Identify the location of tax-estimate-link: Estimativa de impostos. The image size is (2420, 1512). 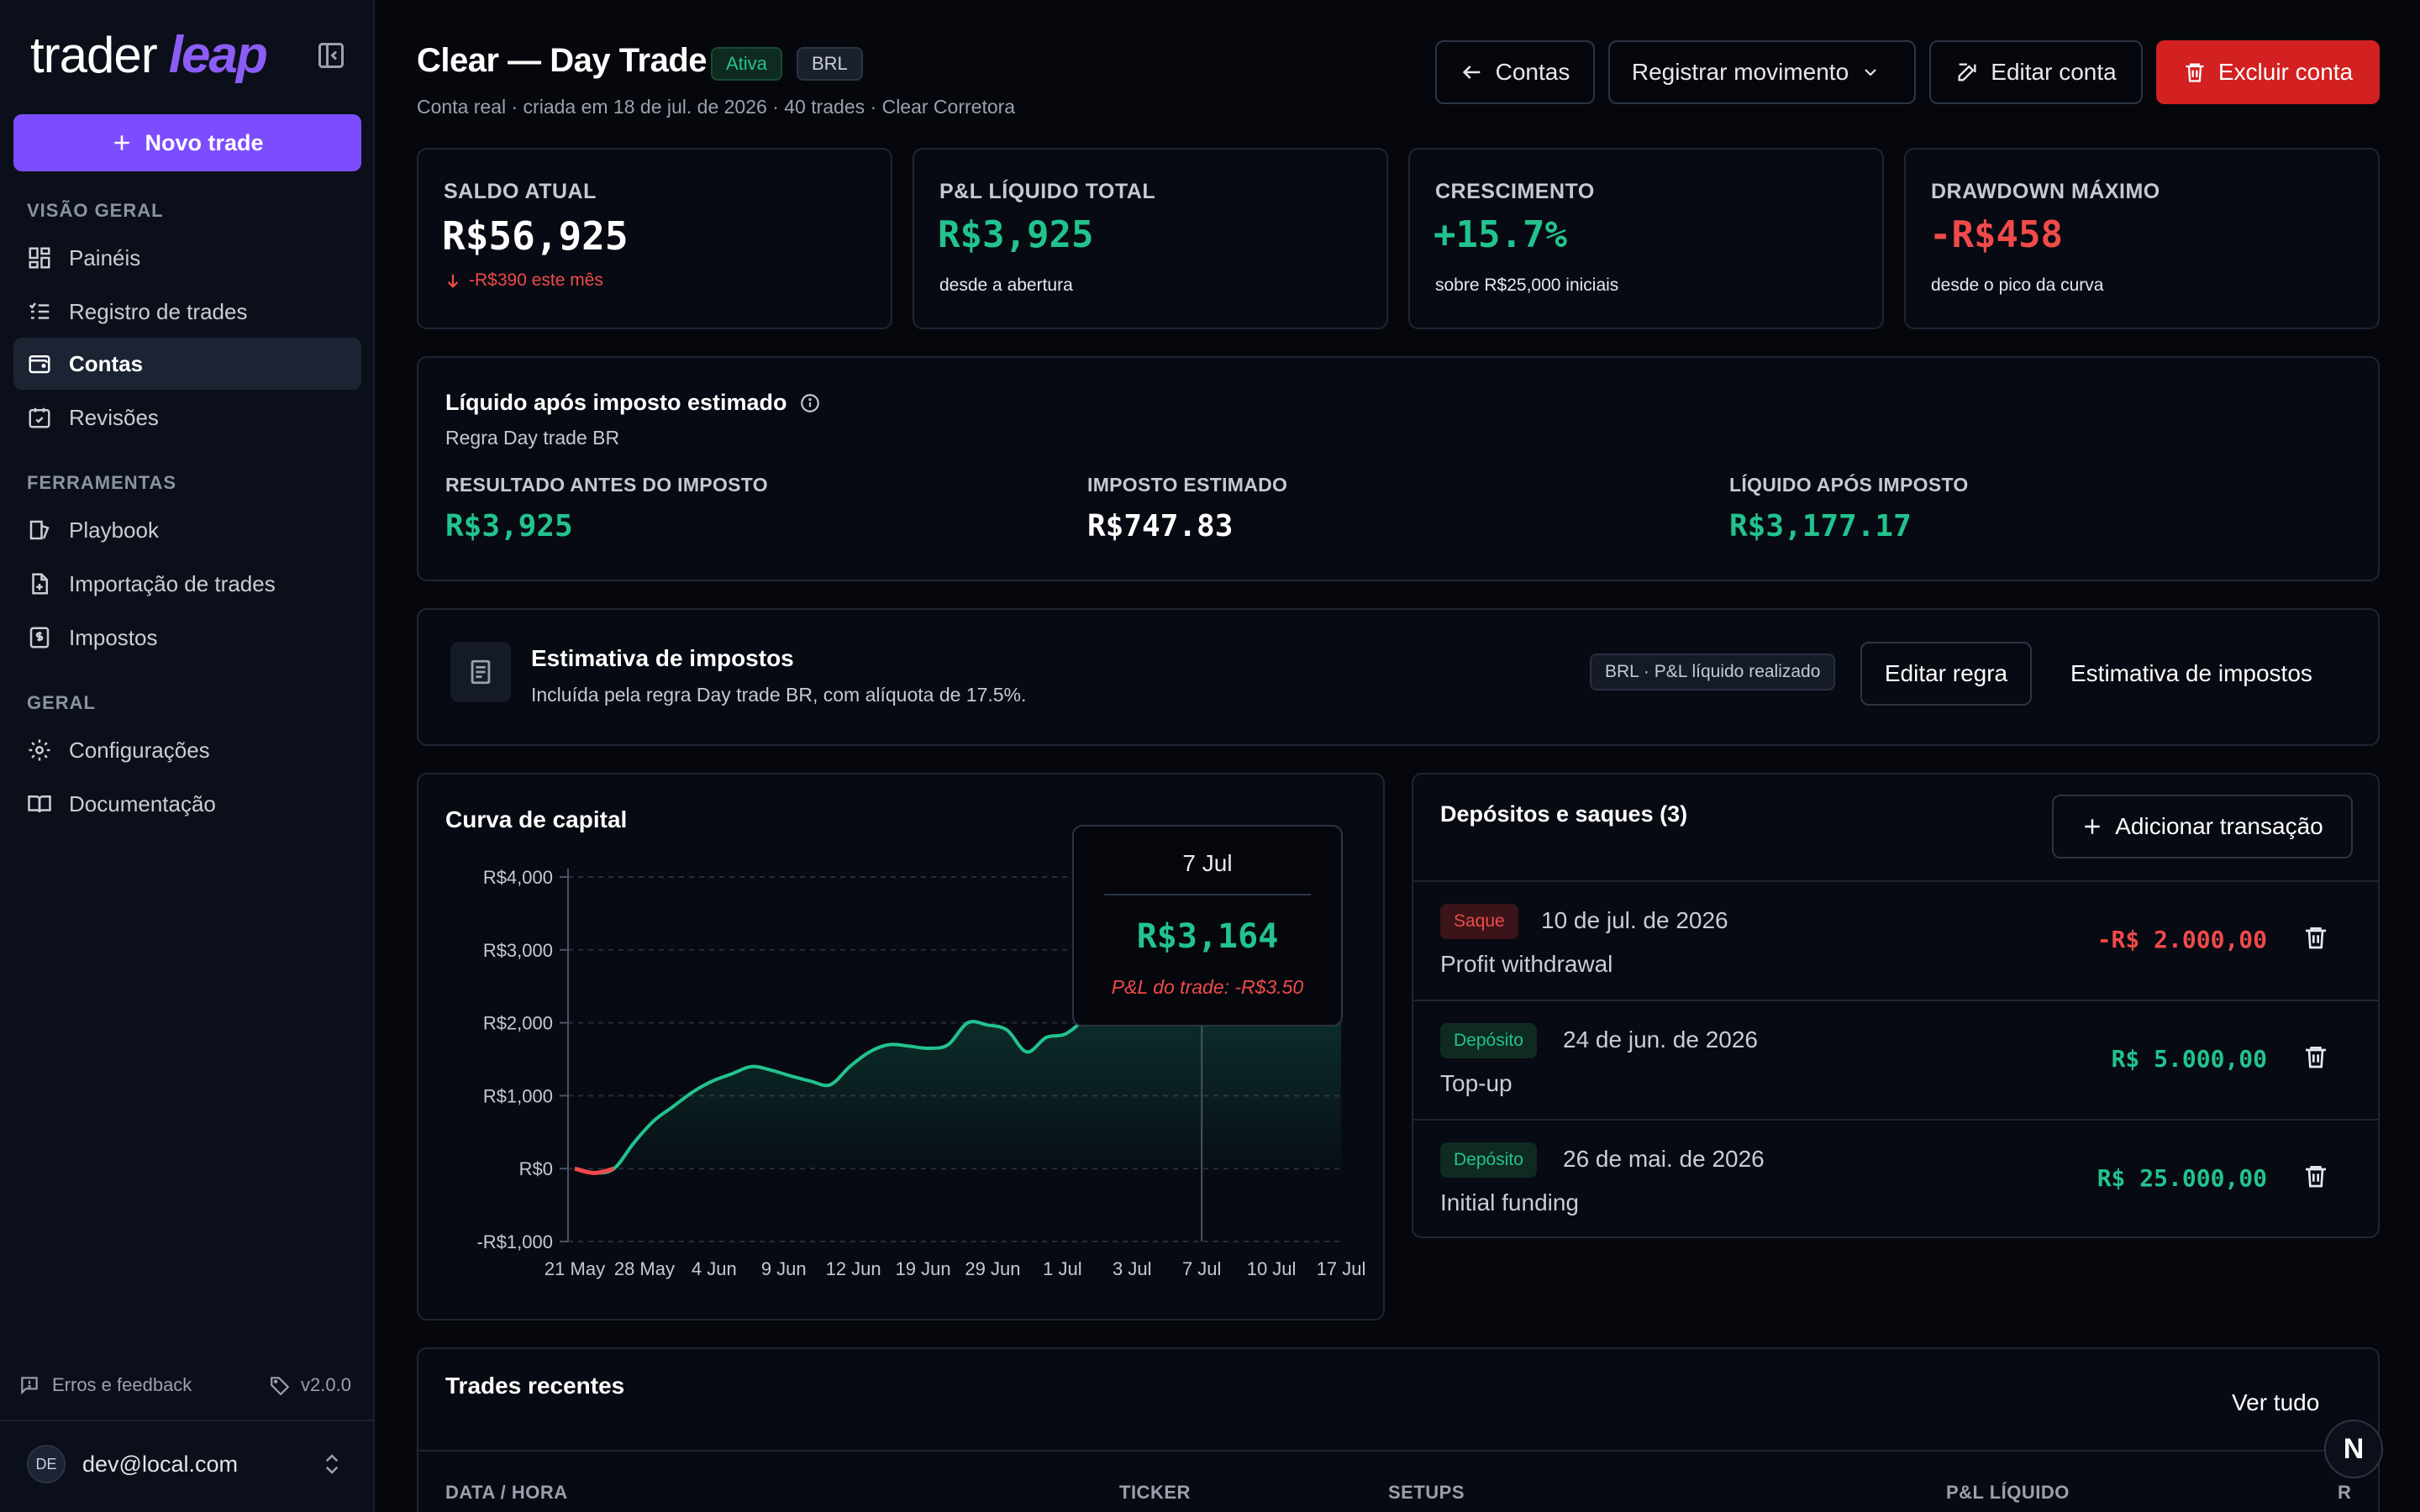
(2191, 673).